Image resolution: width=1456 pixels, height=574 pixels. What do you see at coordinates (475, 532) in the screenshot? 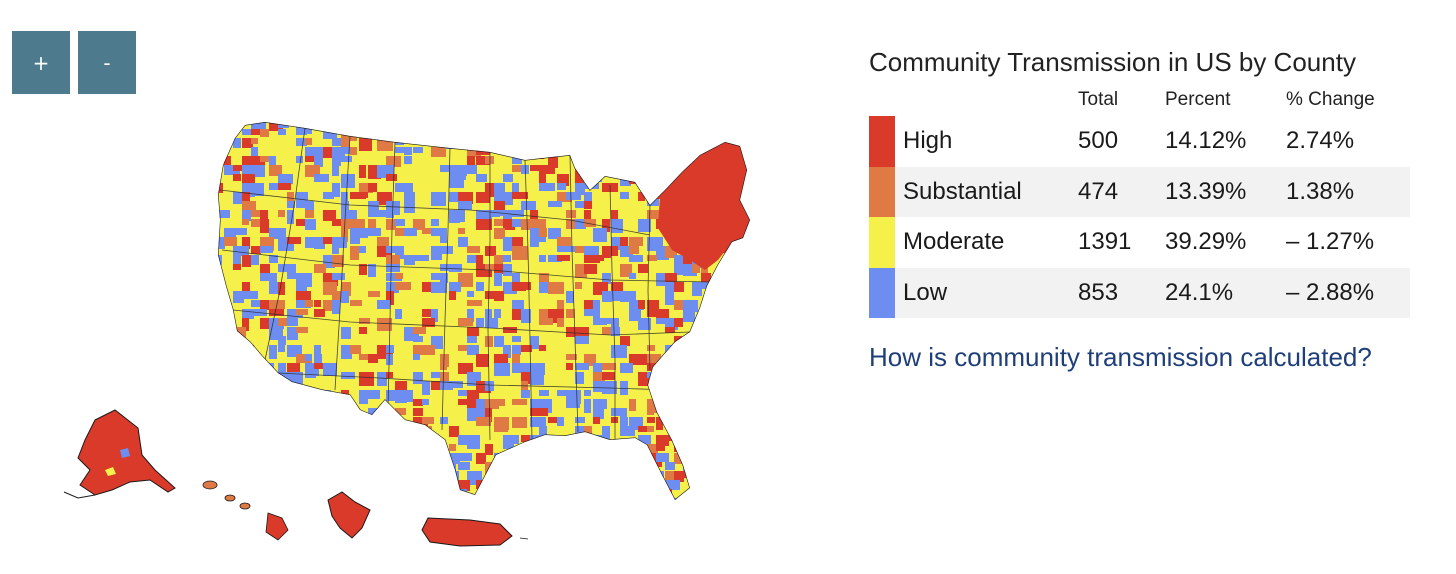
I see `puerto-rico` at bounding box center [475, 532].